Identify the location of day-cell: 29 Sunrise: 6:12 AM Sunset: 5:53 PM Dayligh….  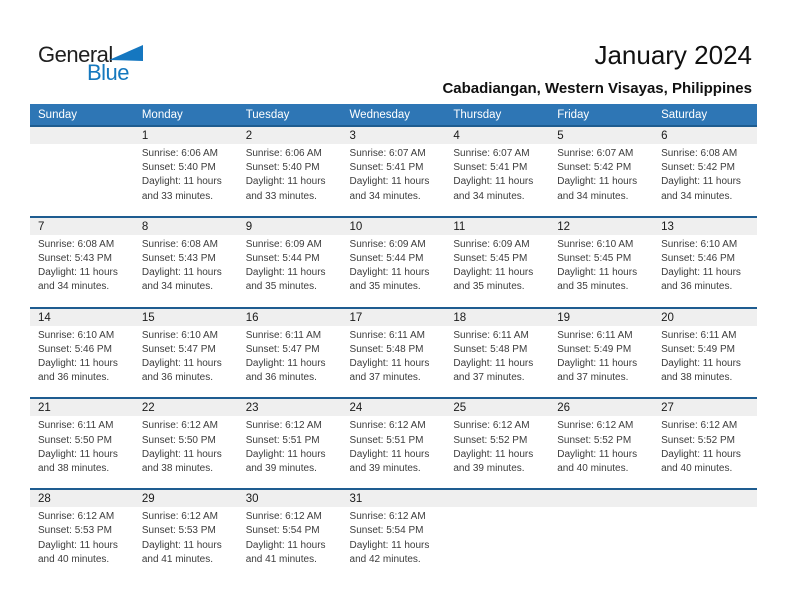
(185, 534).